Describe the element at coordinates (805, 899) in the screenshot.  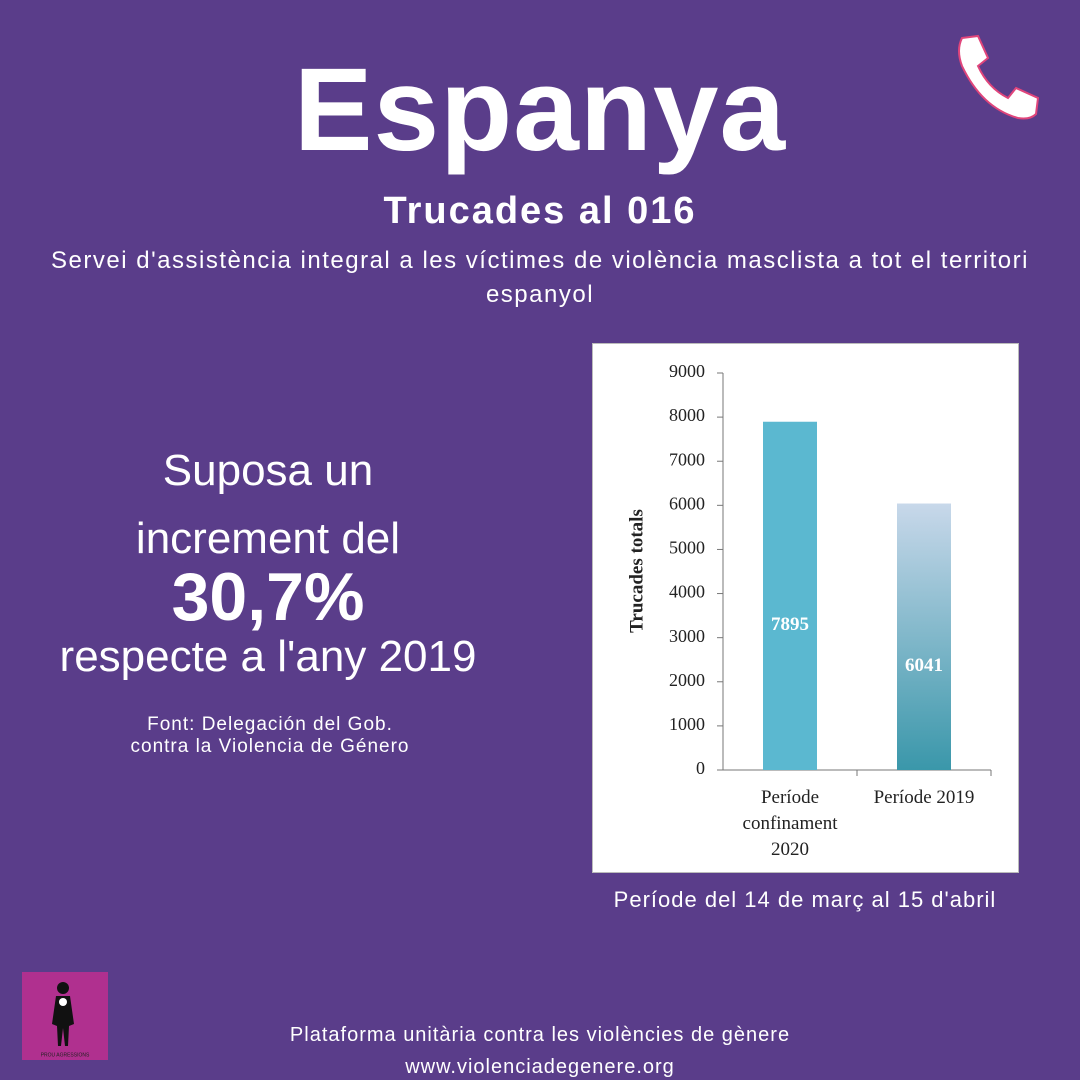
I see `caption: Període del 14 de març al 15 d'abril` at that location.